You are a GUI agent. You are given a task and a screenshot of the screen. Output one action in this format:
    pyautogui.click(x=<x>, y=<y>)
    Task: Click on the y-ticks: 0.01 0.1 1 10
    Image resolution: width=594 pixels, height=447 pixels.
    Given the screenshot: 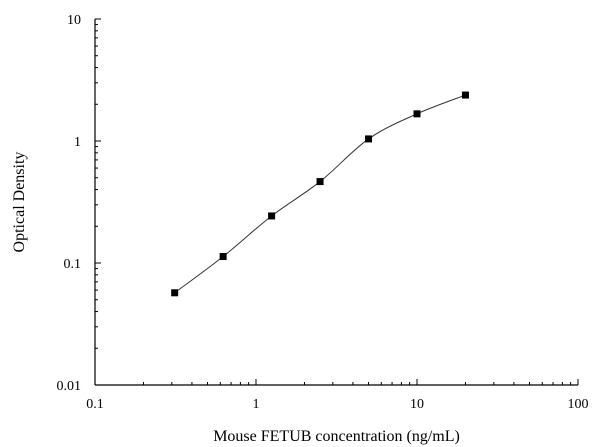 What is the action you would take?
    pyautogui.click(x=79, y=203)
    